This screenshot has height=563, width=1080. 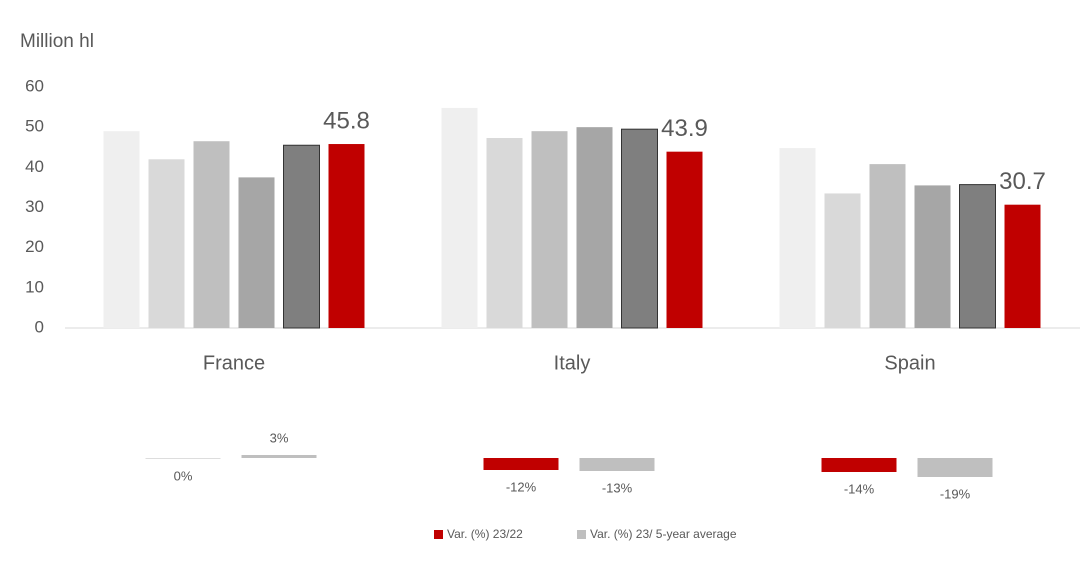 What do you see at coordinates (34, 85) in the screenshot?
I see `y-tick-label: 60` at bounding box center [34, 85].